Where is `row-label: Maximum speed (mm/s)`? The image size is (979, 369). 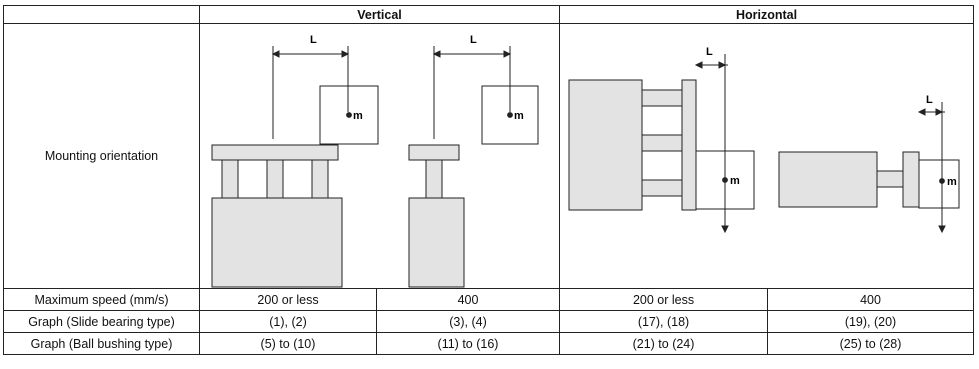
row-label: Maximum speed (mm/s) is located at coordinates (101, 299).